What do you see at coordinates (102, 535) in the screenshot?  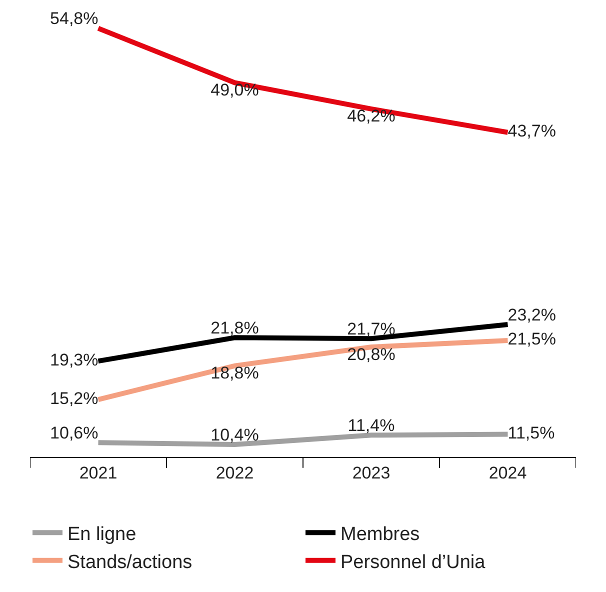 I see `legend-label: En ligne` at bounding box center [102, 535].